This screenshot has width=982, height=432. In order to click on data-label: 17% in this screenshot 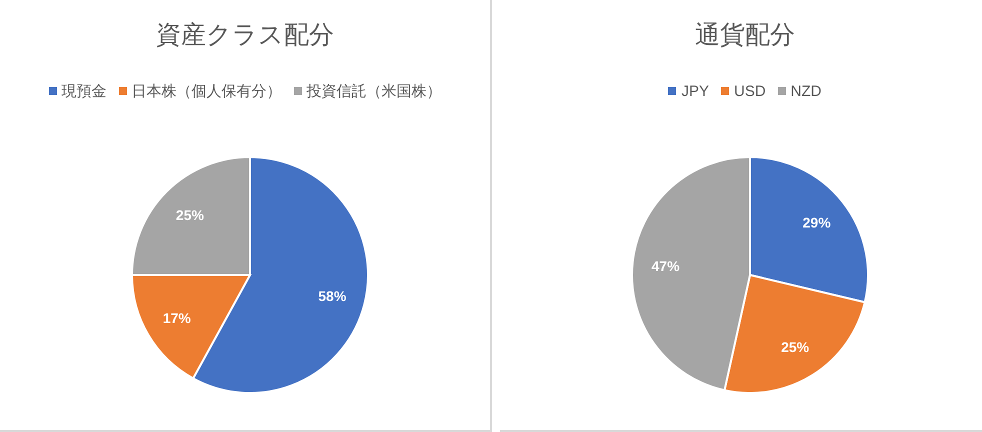, I will do `click(177, 318)`.